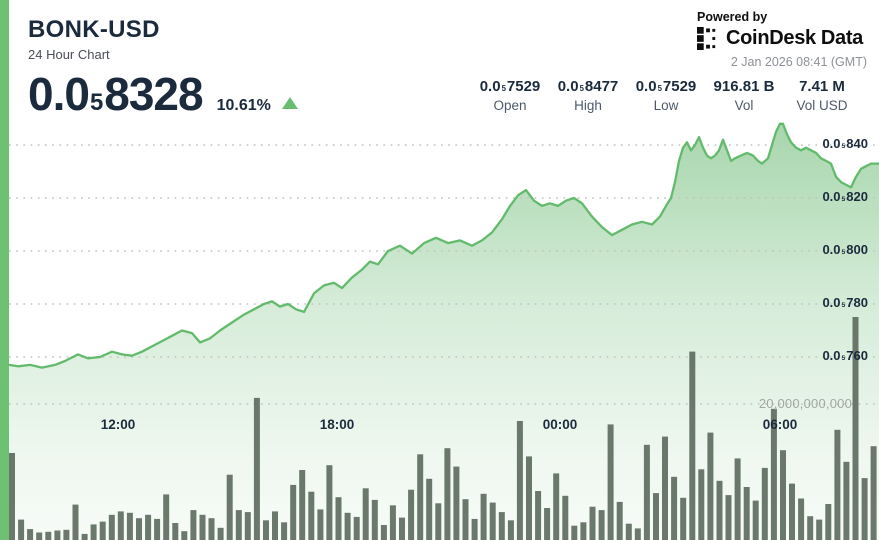 Image resolution: width=879 pixels, height=540 pixels. Describe the element at coordinates (666, 105) in the screenshot. I see `stat-low-label: Low` at that location.